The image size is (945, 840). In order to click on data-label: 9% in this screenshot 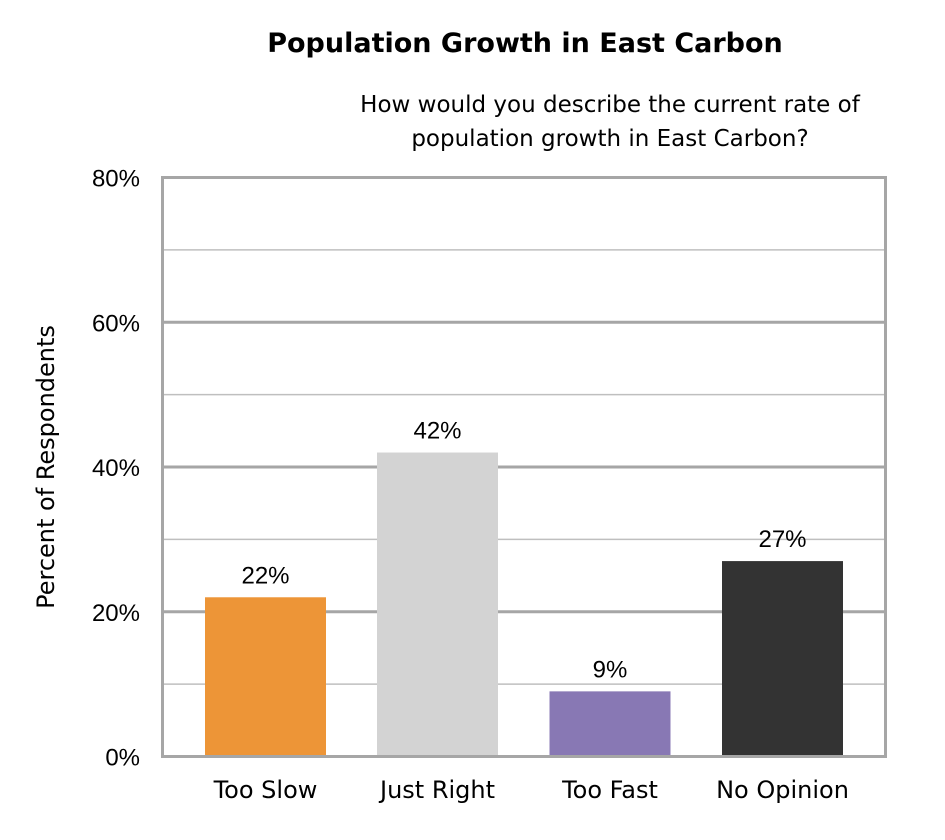, I will do `click(610, 669)`.